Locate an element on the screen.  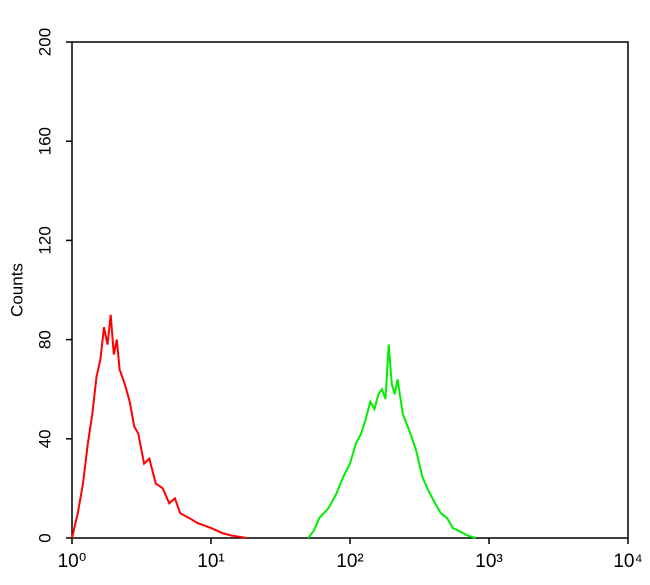
y-tick-label: 80 is located at coordinates (44, 339).